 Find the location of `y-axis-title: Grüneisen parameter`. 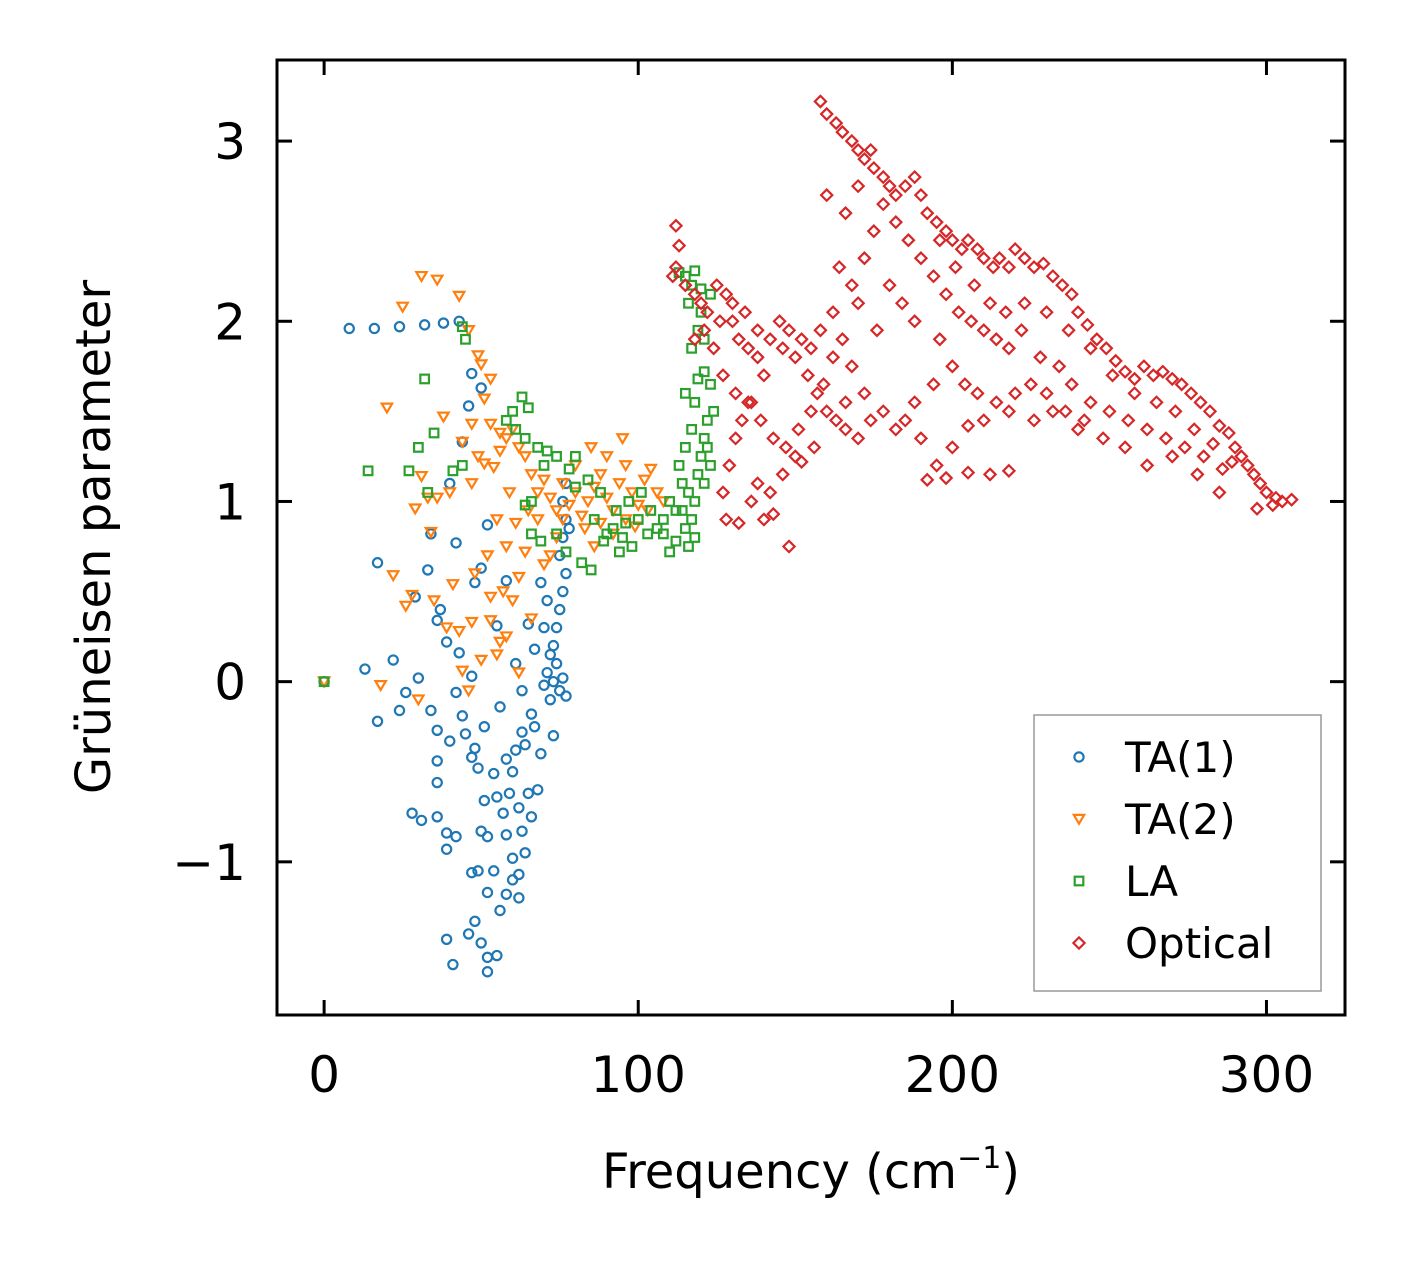

y-axis-title: Grüneisen parameter is located at coordinates (94, 537).